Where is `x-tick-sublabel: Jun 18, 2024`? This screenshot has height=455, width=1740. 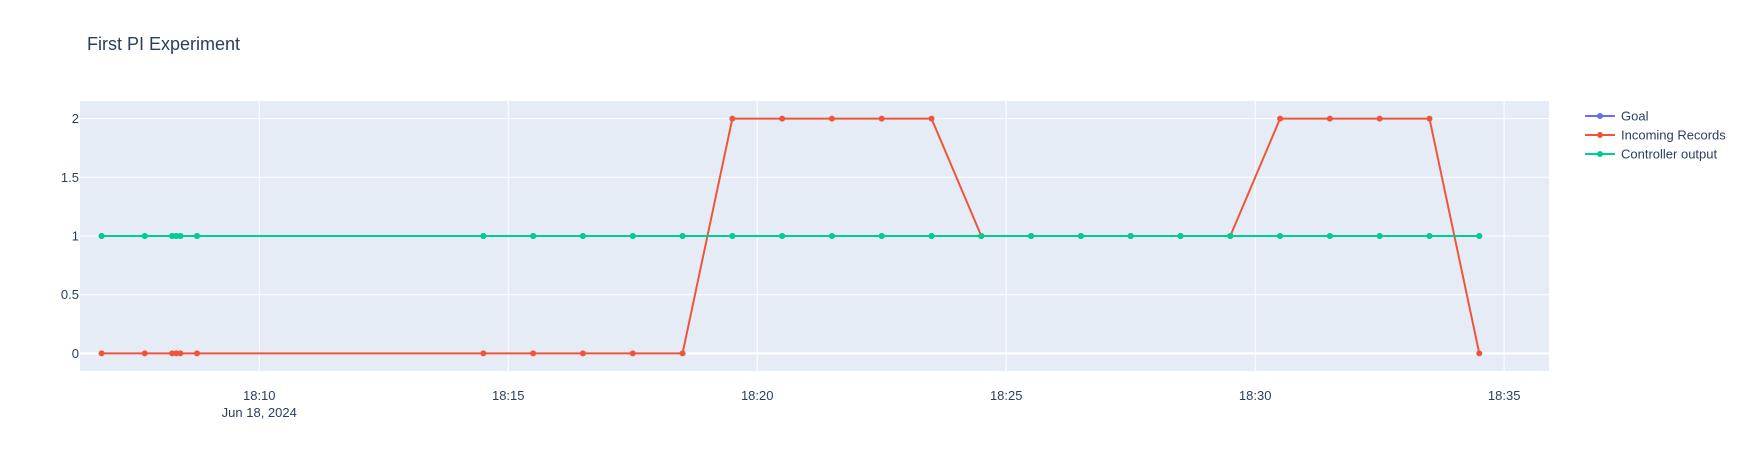 x-tick-sublabel: Jun 18, 2024 is located at coordinates (259, 412).